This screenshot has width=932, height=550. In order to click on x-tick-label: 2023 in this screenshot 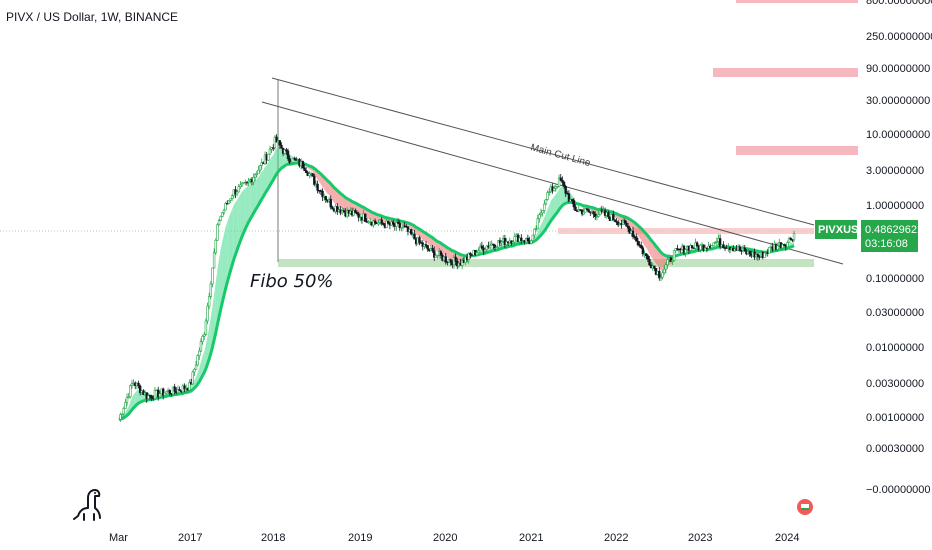, I will do `click(700, 538)`.